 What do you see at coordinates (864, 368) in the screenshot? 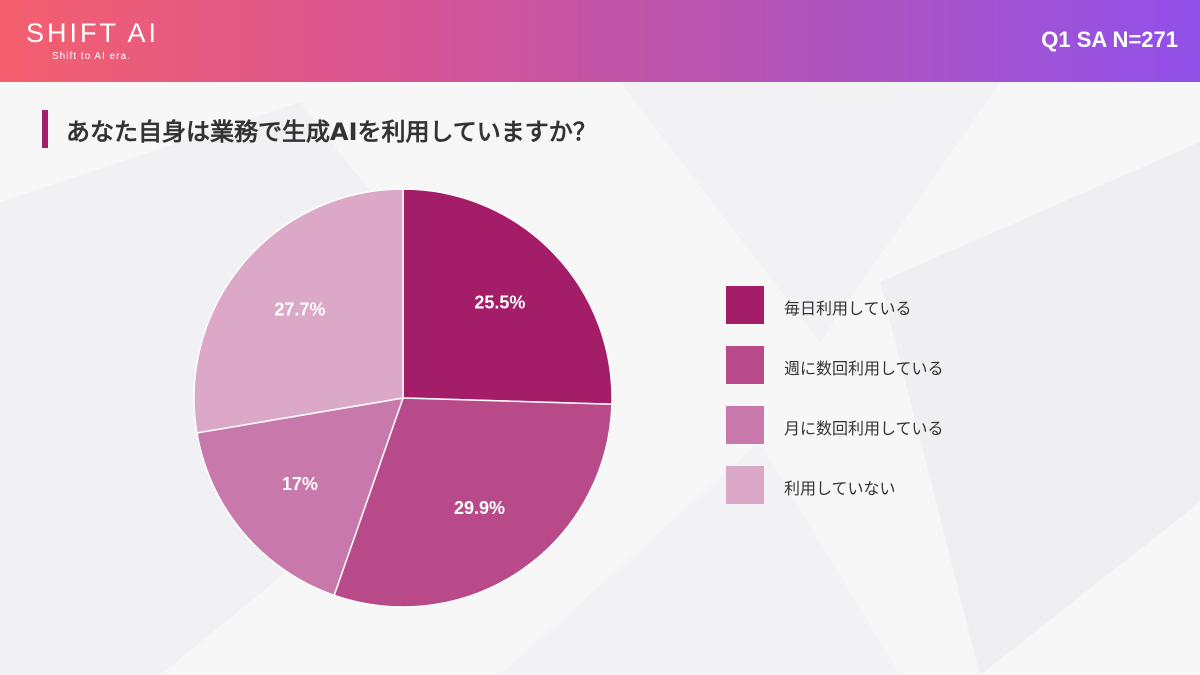
I see `legend-label-2: 週に数回利用している` at bounding box center [864, 368].